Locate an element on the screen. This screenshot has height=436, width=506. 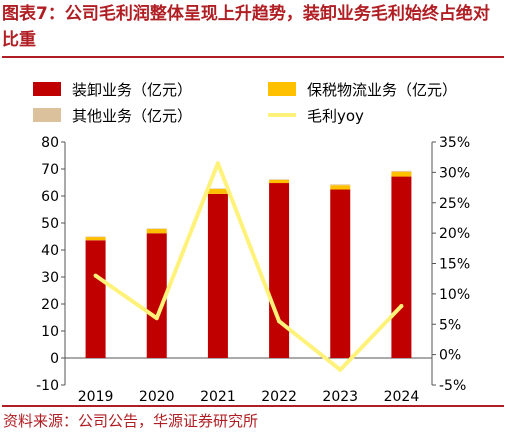
left-tick-label: 80 is located at coordinates (50, 143).